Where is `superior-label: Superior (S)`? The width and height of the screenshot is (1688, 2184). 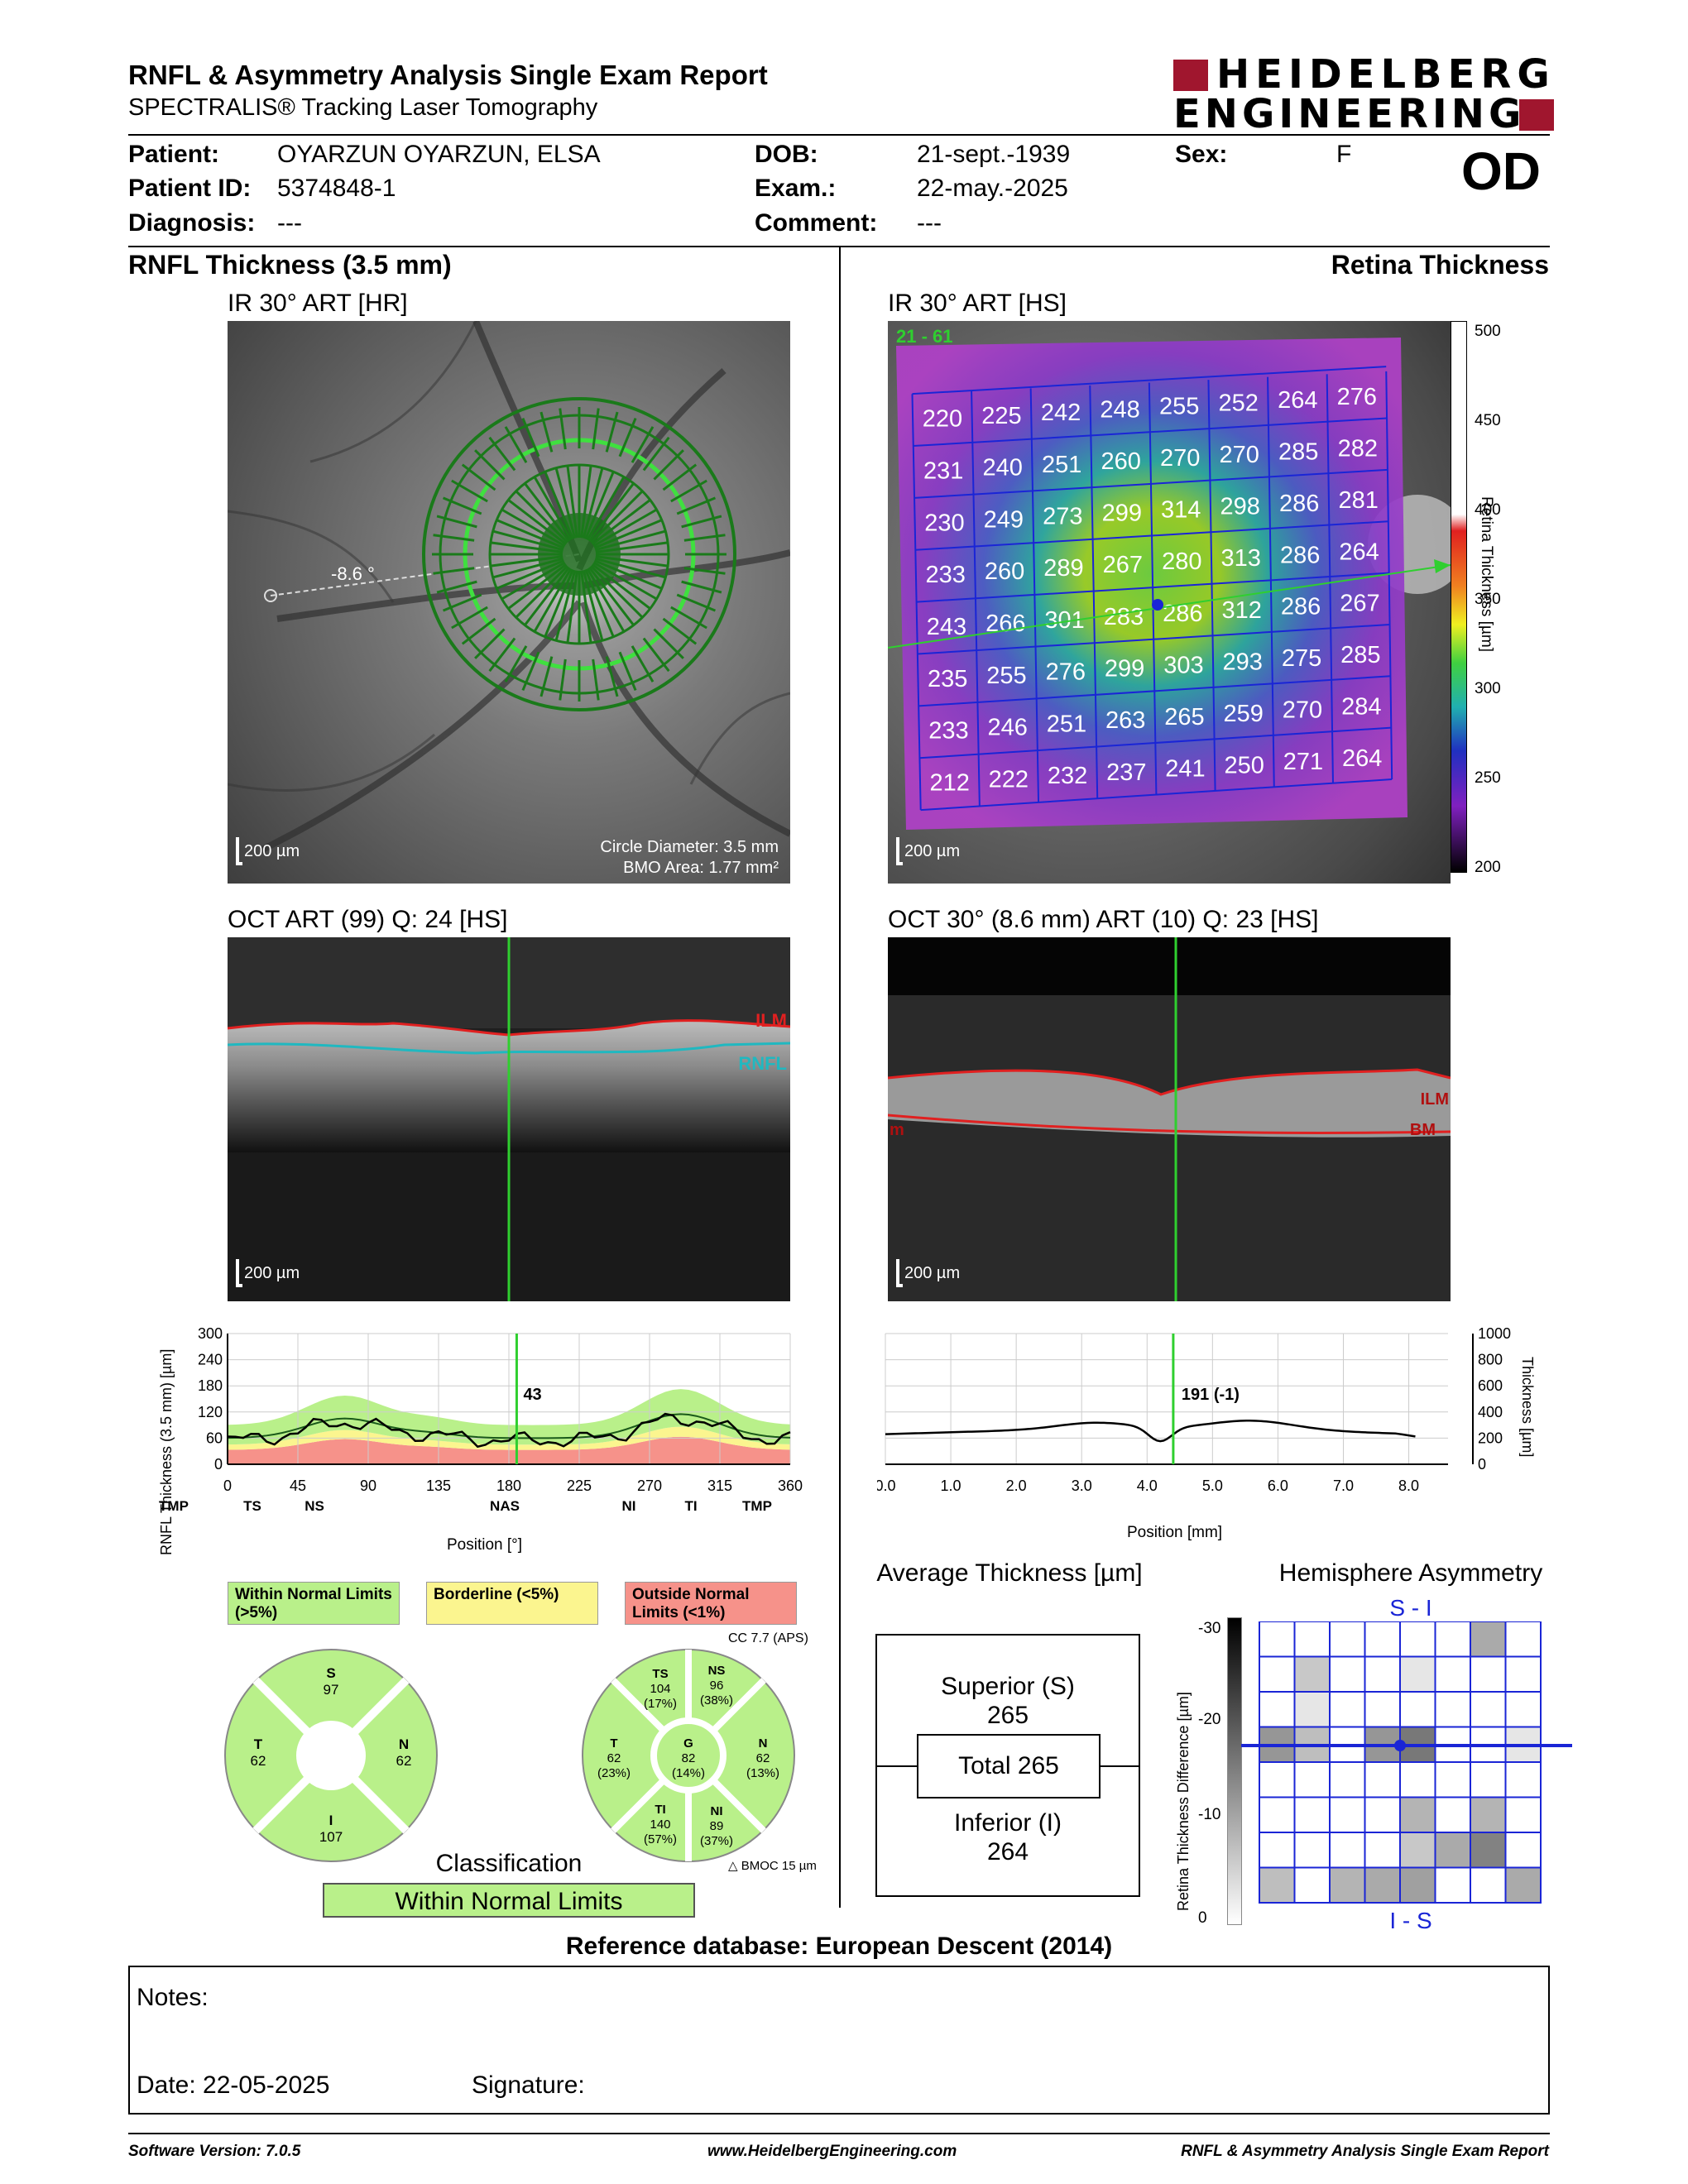
superior-label: Superior (S) is located at coordinates (1008, 1686).